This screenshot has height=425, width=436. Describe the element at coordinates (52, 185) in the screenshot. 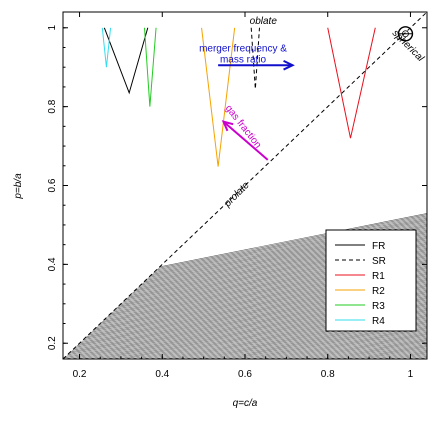

I see `y-tick-label-2: 0.6` at that location.